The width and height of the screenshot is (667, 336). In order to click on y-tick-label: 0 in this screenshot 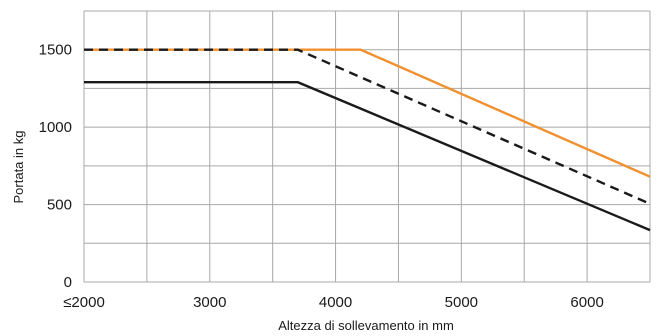, I will do `click(68, 282)`.